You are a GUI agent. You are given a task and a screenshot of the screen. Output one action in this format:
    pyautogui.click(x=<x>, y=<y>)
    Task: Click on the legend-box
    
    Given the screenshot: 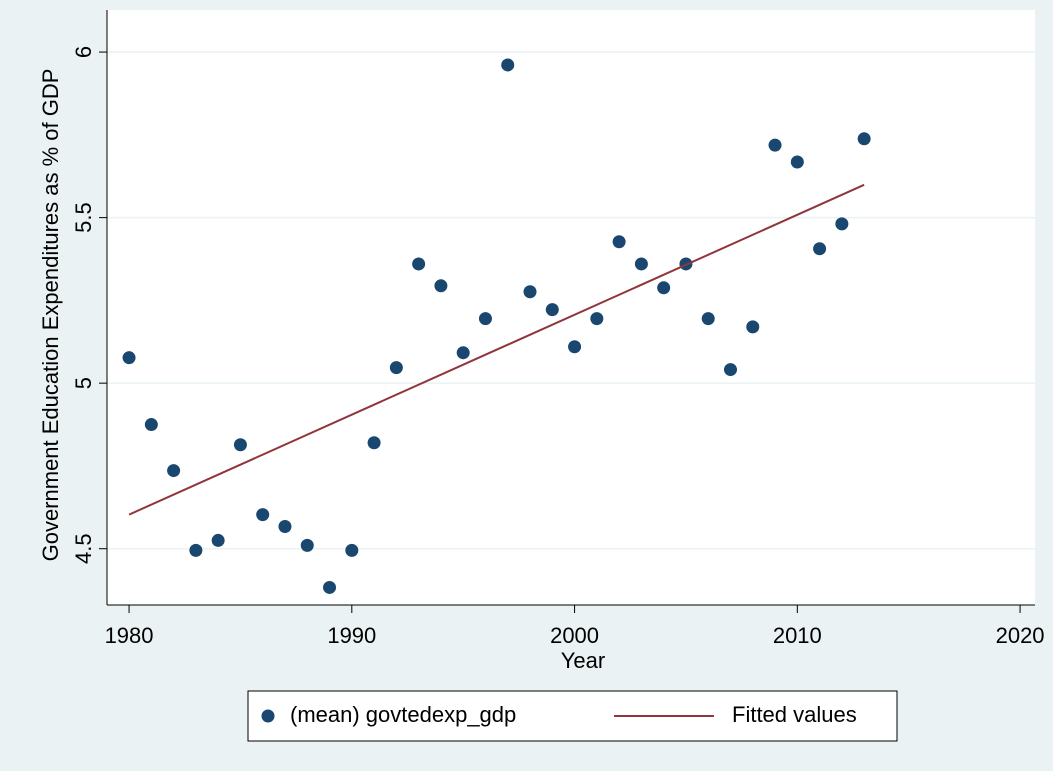 What is the action you would take?
    pyautogui.click(x=572, y=716)
    